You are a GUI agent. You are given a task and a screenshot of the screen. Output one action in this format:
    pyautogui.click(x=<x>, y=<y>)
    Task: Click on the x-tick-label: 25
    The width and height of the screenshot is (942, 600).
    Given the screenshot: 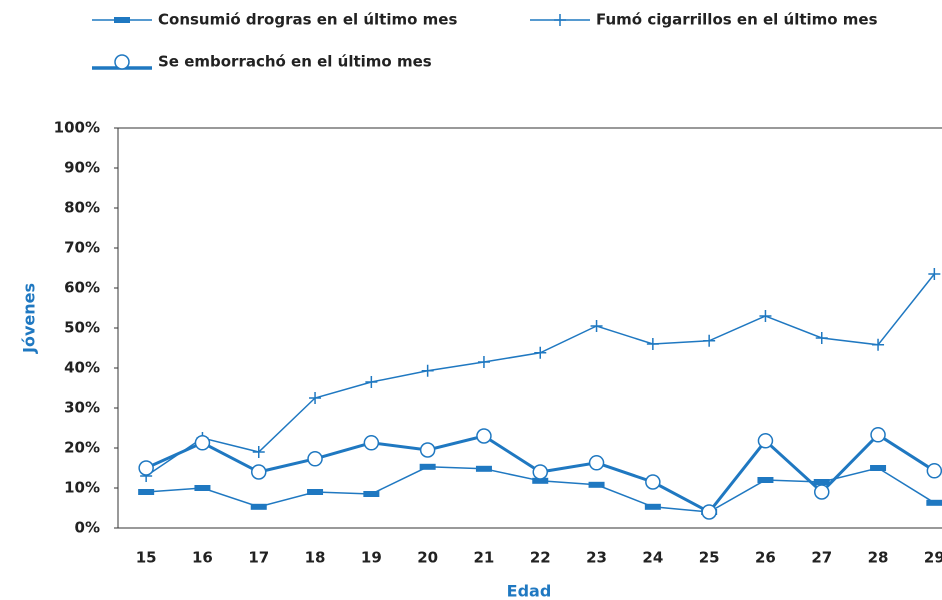 What is the action you would take?
    pyautogui.click(x=709, y=558)
    